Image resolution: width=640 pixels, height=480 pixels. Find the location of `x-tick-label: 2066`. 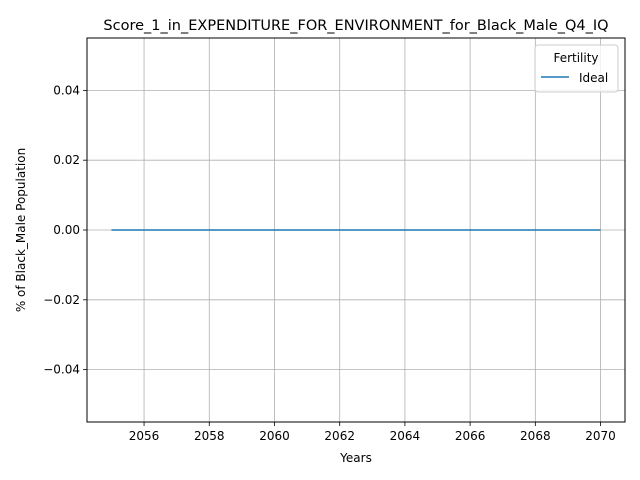

x-tick-label: 2066 is located at coordinates (470, 436).